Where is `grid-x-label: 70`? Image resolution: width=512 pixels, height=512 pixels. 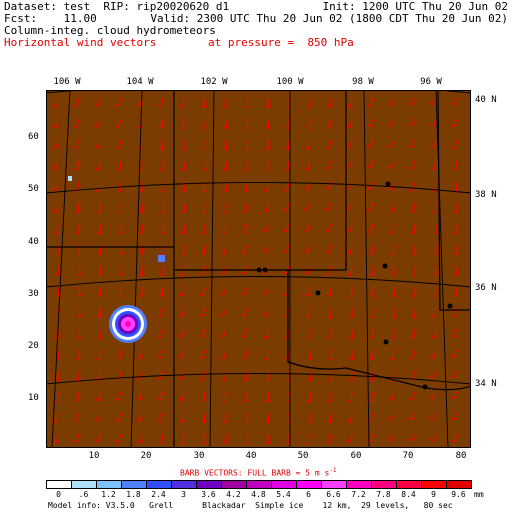 grid-x-label: 70 is located at coordinates (408, 456).